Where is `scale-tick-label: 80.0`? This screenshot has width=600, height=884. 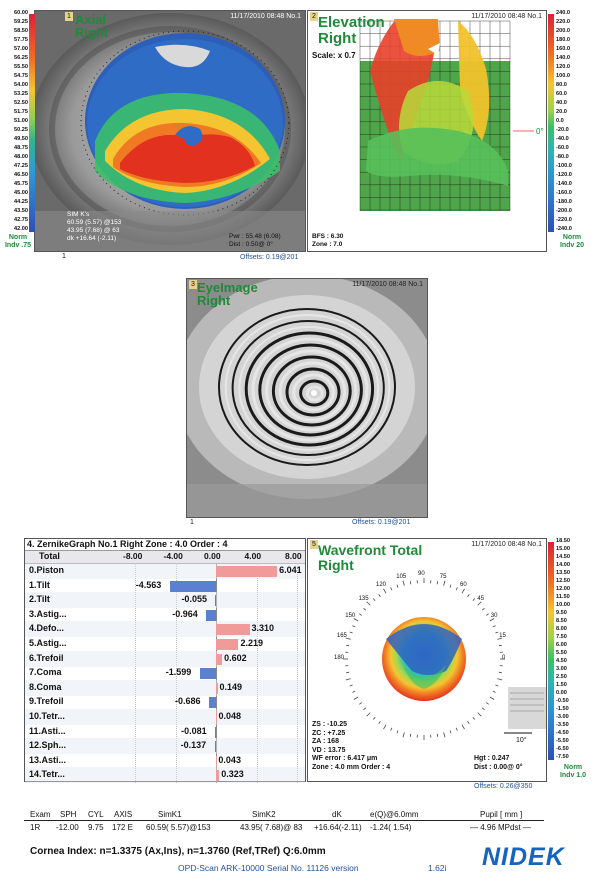 scale-tick-label: 80.0 is located at coordinates (561, 85).